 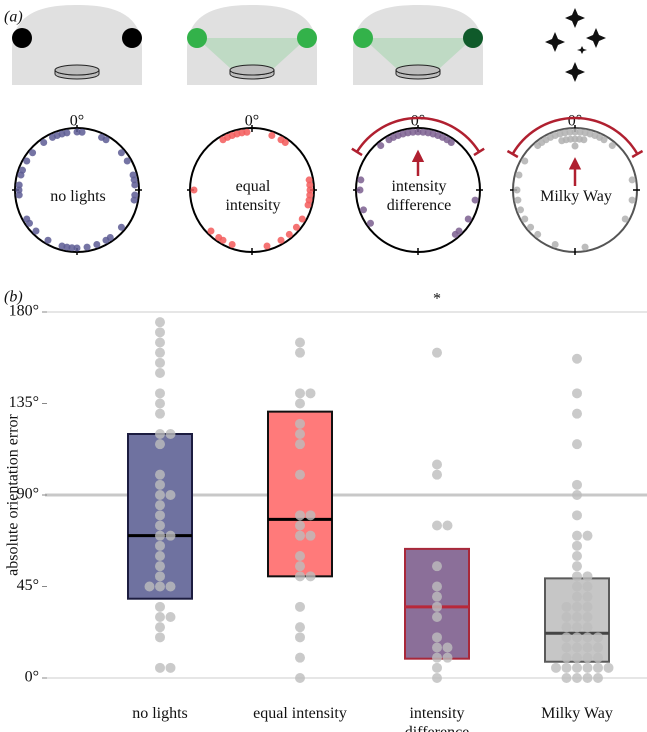 What do you see at coordinates (32, 677) in the screenshot?
I see `y-tick-label: 0°` at bounding box center [32, 677].